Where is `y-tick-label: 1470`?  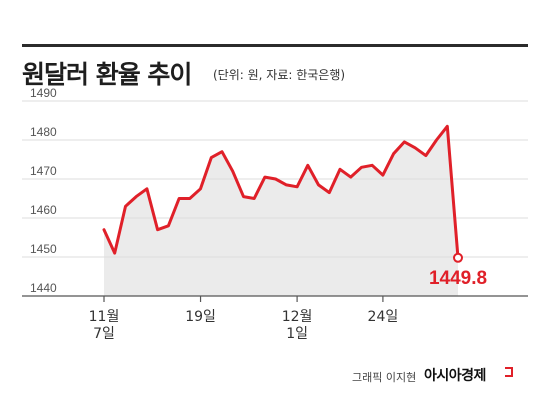
y-tick-label: 1470 is located at coordinates (43, 171).